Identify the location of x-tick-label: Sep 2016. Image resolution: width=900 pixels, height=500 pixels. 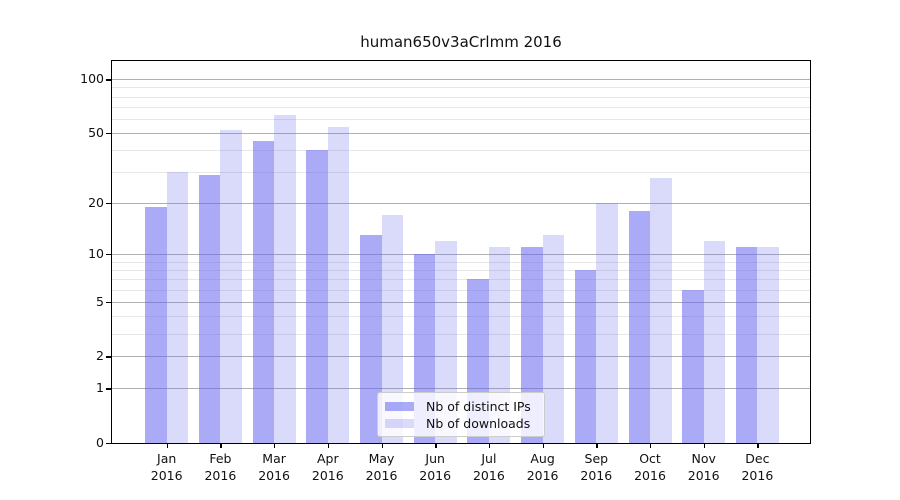
(596, 467).